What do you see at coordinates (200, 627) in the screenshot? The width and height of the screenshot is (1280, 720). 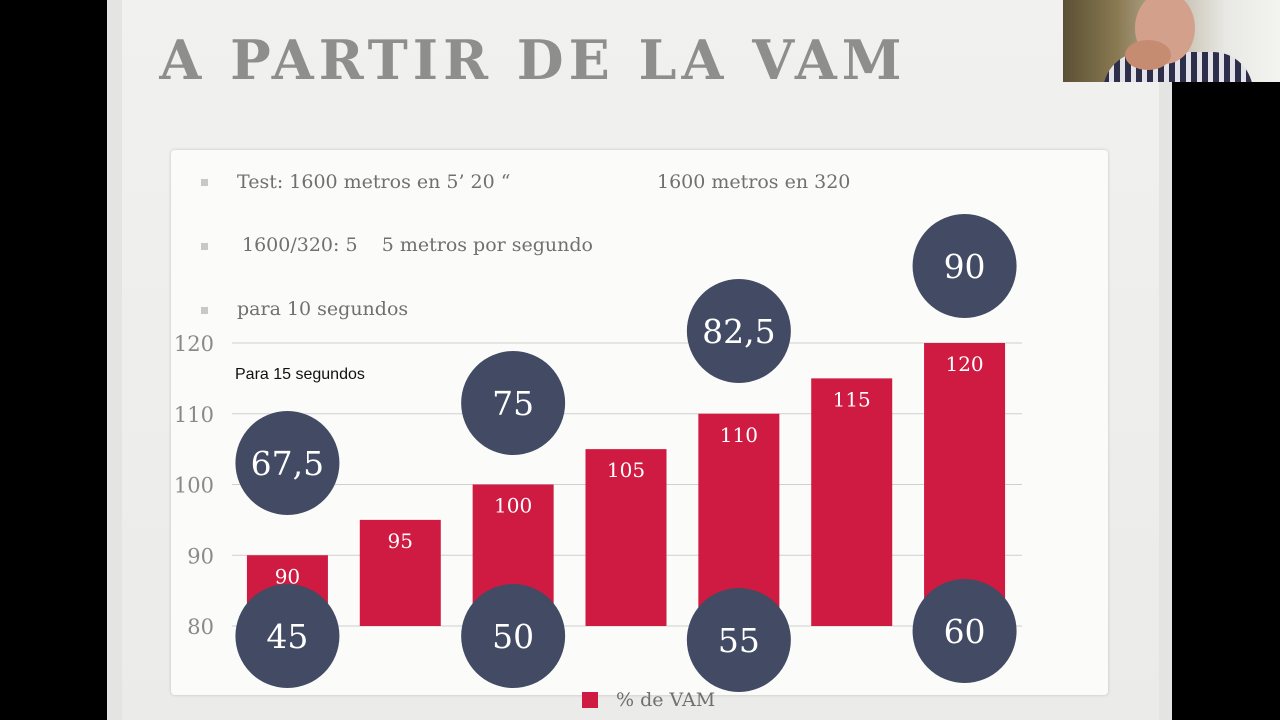 I see `y-tick-label: 80` at bounding box center [200, 627].